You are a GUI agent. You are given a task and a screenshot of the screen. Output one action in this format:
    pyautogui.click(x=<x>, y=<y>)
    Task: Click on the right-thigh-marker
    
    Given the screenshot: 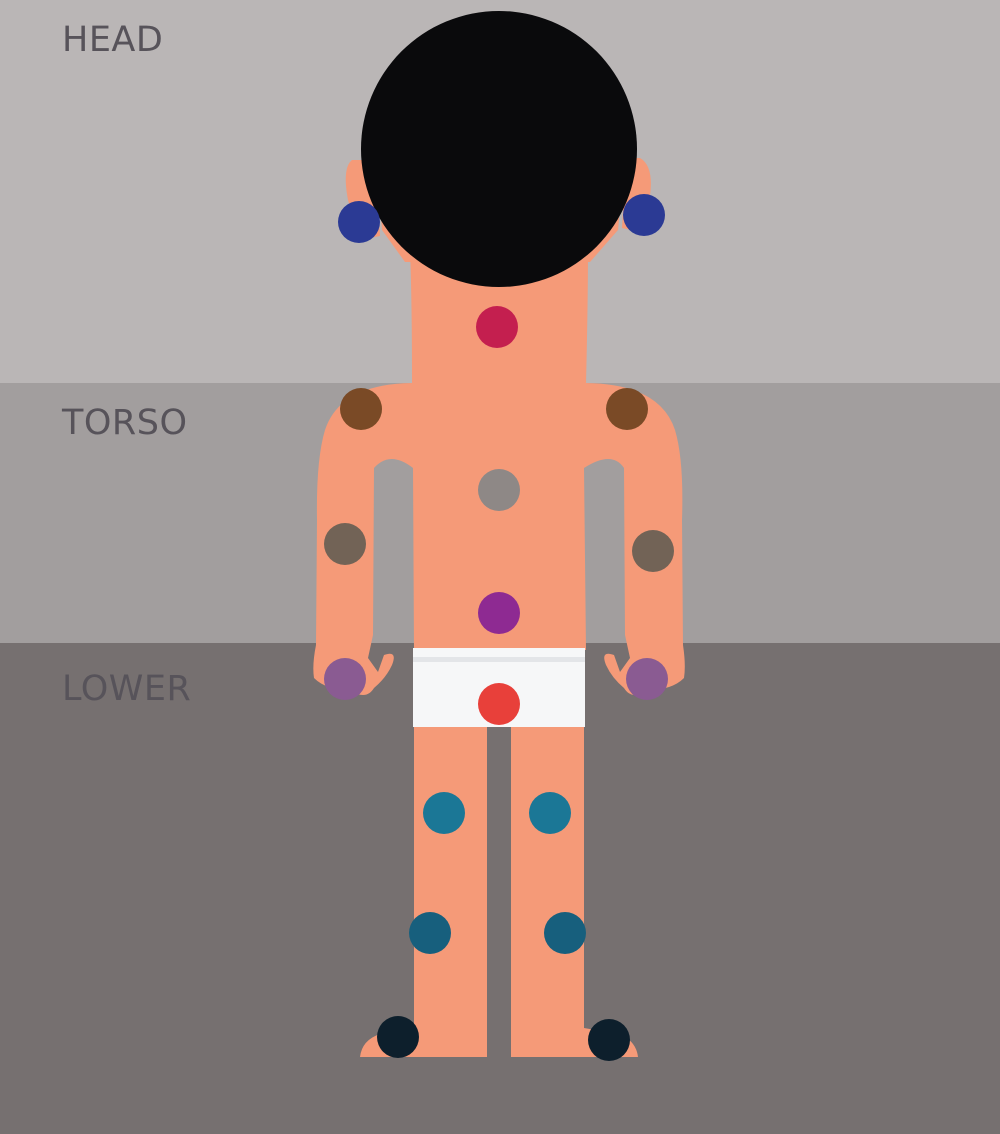 What is the action you would take?
    pyautogui.click(x=550, y=813)
    